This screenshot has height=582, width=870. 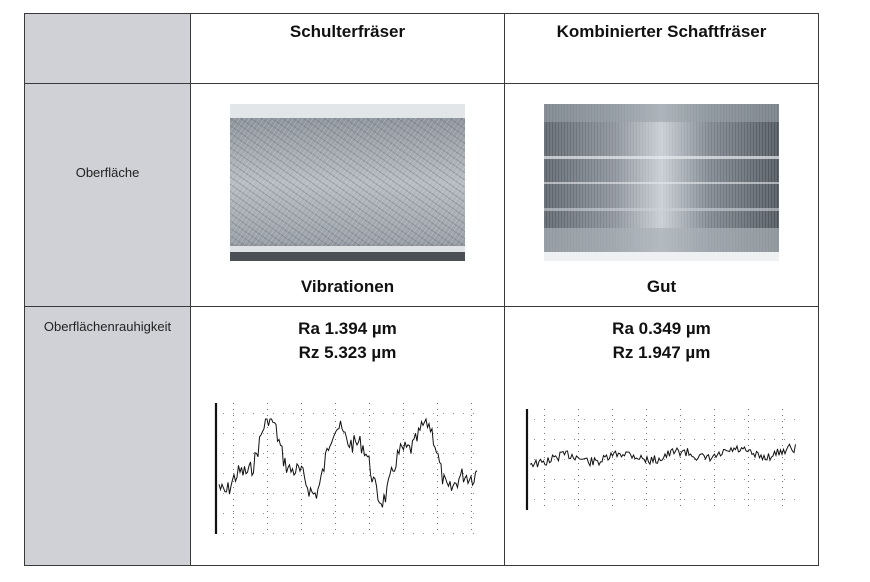 I want to click on header-row: Schulterfräser Kombinierter Schaftfräser, so click(x=421, y=48).